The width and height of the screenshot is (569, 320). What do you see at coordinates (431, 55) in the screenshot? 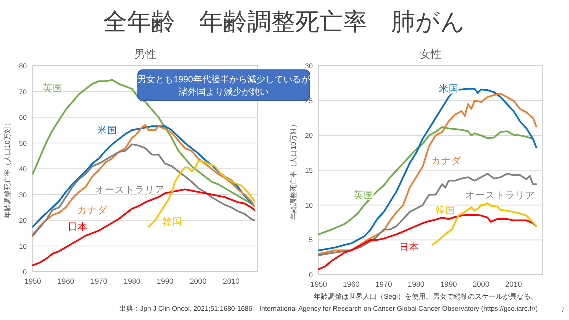
I see `chart-subtitle: 女性` at bounding box center [431, 55].